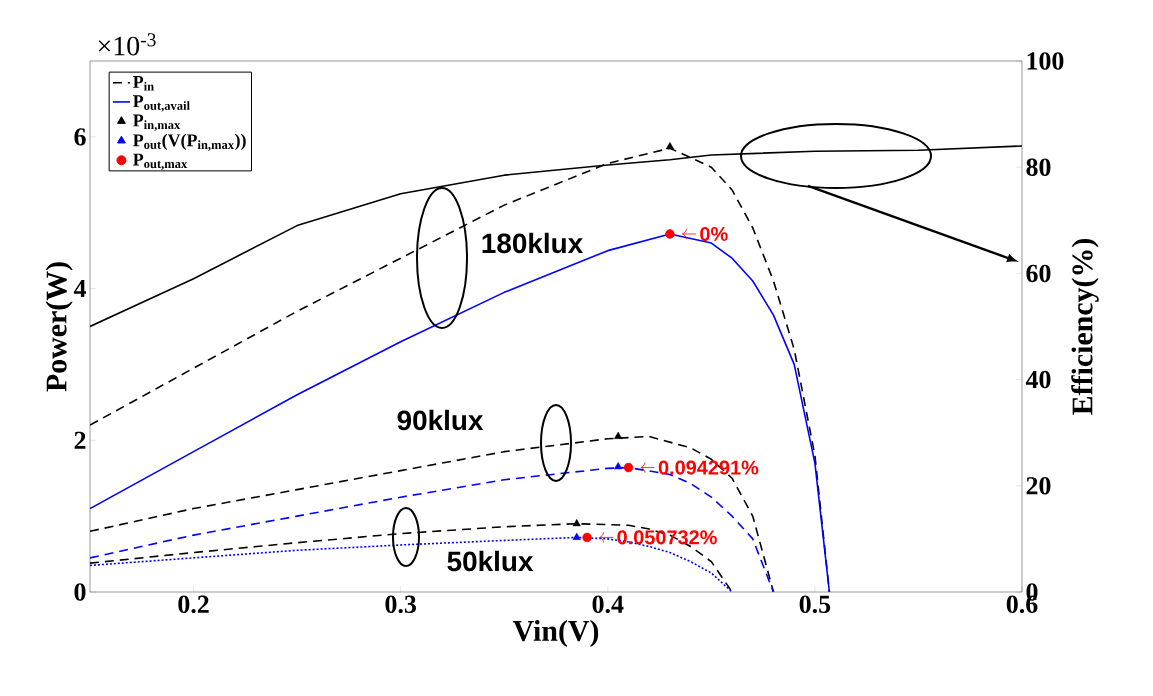 The image size is (1153, 696). I want to click on y2-tick-label: 40, so click(1038, 379).